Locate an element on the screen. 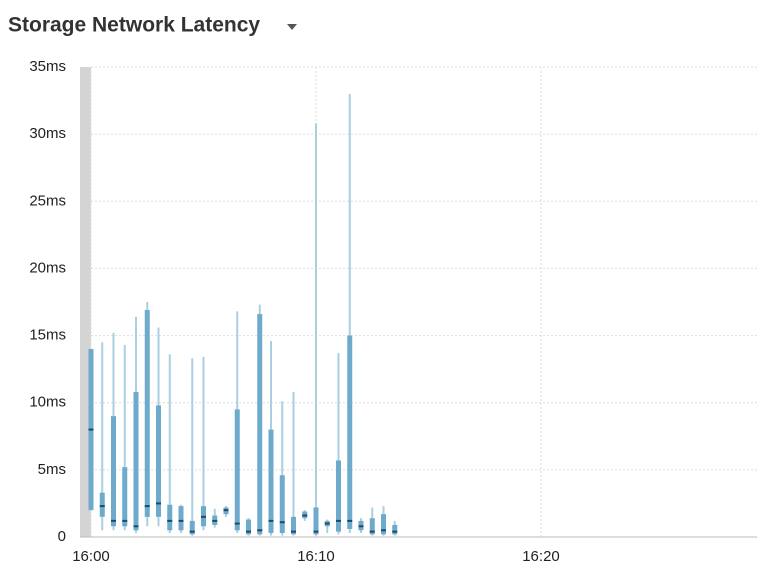 This screenshot has height=571, width=758. chart-title: Storage Network Latency is located at coordinates (134, 25).